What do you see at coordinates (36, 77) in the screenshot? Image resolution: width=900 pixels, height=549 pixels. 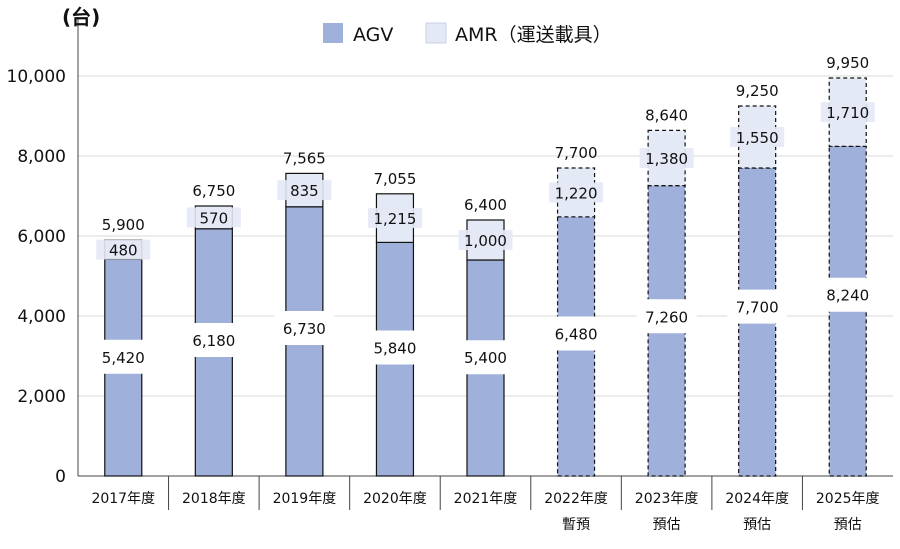 I see `y-tick-label: 10,000` at bounding box center [36, 77].